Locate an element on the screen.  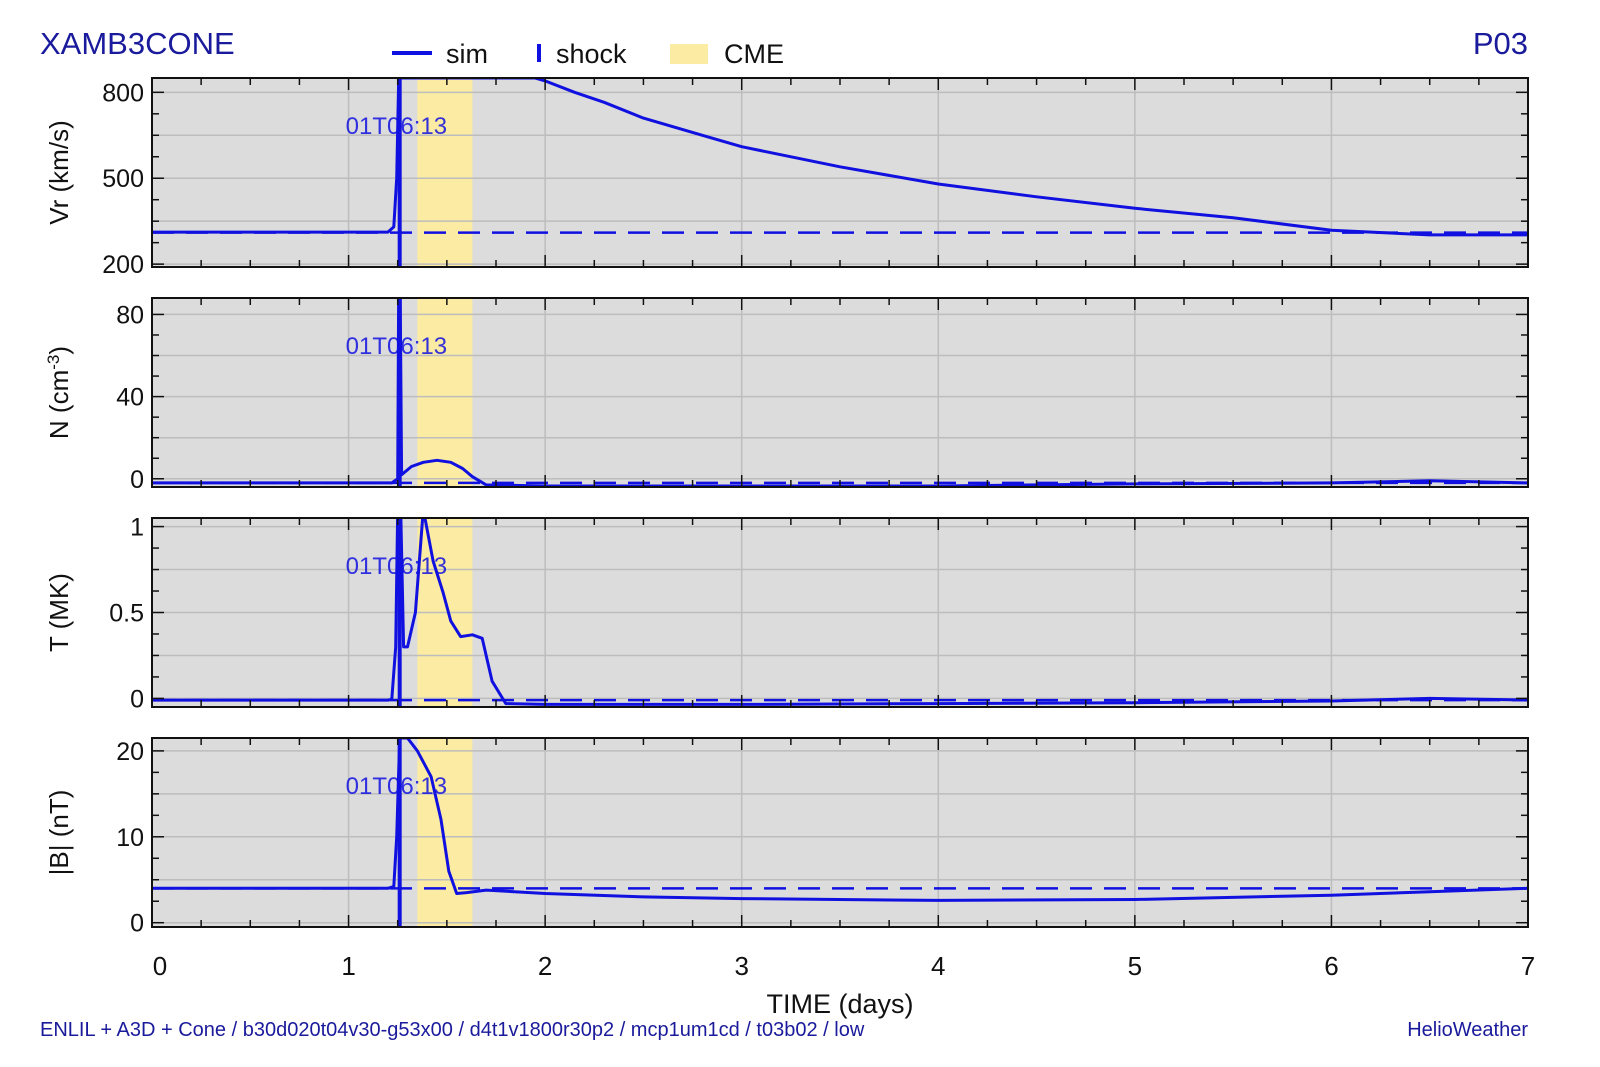
y-tick-label: 10 is located at coordinates (130, 838).